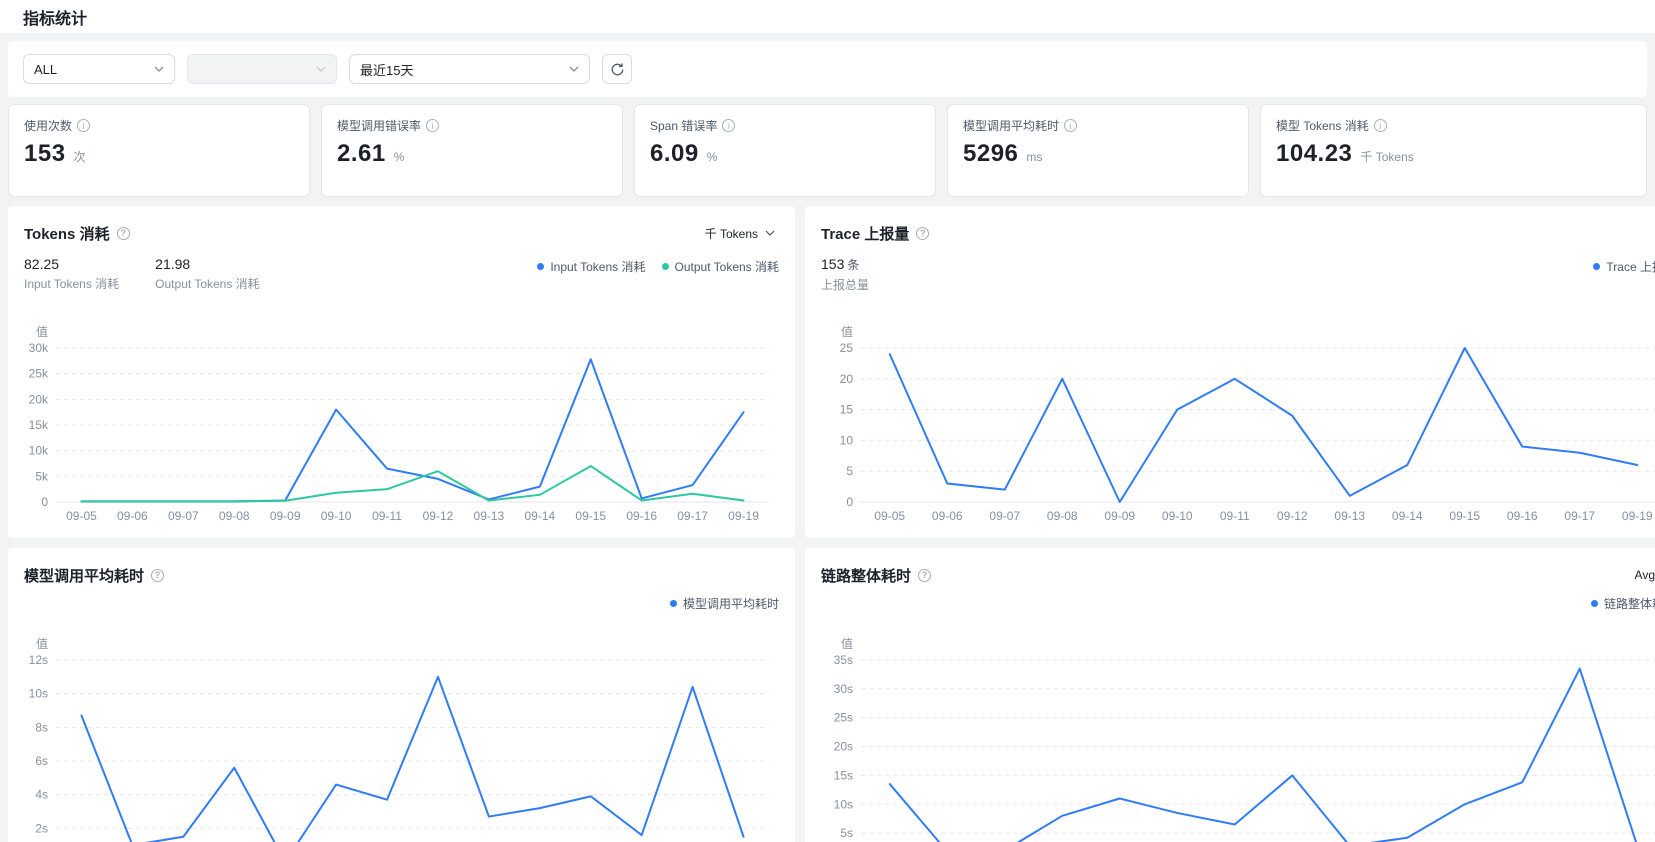 This screenshot has width=1655, height=842. What do you see at coordinates (46, 69) in the screenshot?
I see `app-select-value: ALL` at bounding box center [46, 69].